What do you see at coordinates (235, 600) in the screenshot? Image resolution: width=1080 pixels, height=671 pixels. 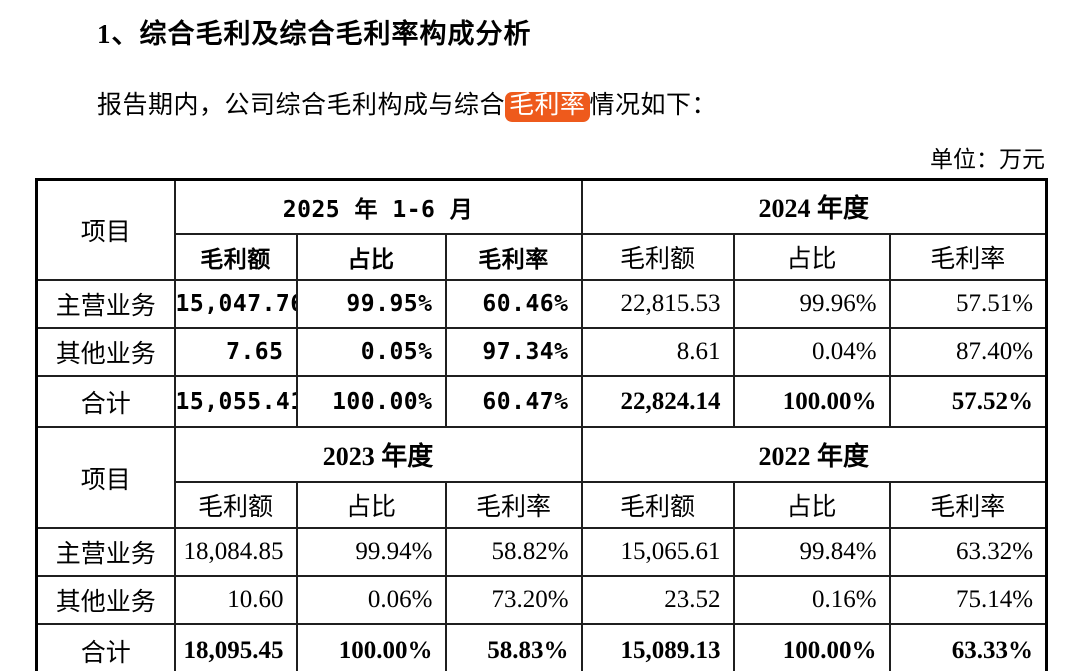 I see `cell-value: 10.60` at bounding box center [235, 600].